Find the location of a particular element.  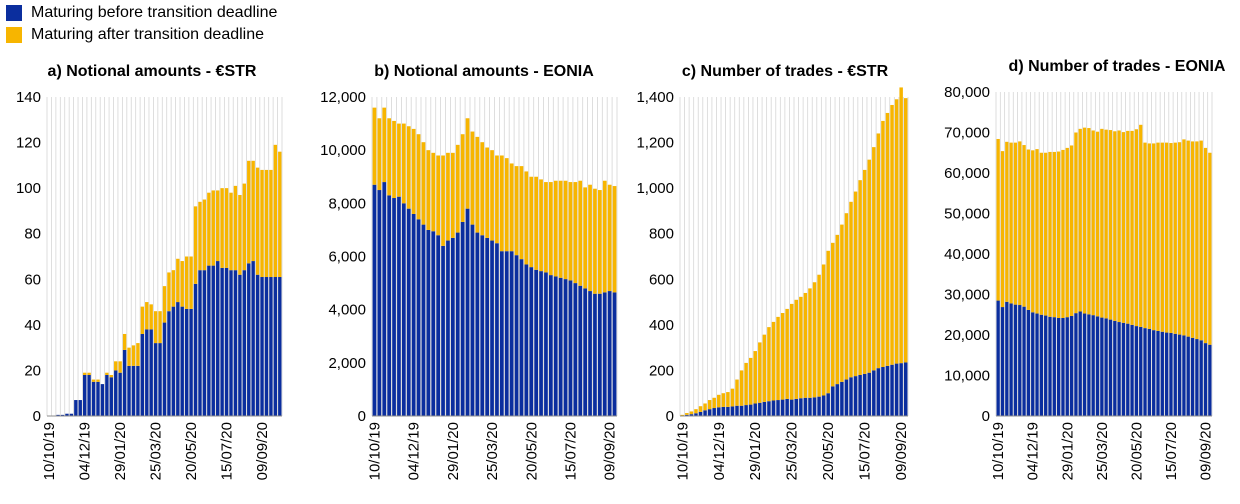

legend-swatch-after is located at coordinates (14, 35).